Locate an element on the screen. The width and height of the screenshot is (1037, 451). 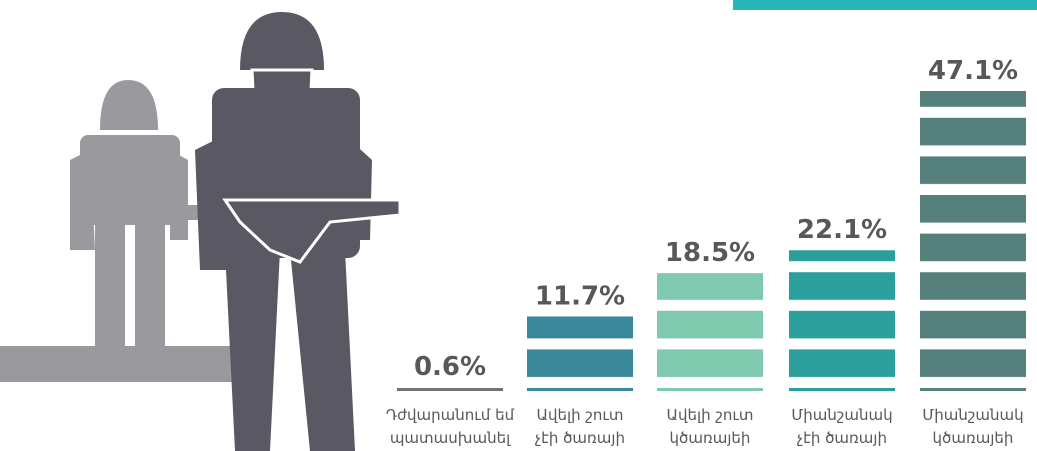
value-label: 47.1% is located at coordinates (973, 71).